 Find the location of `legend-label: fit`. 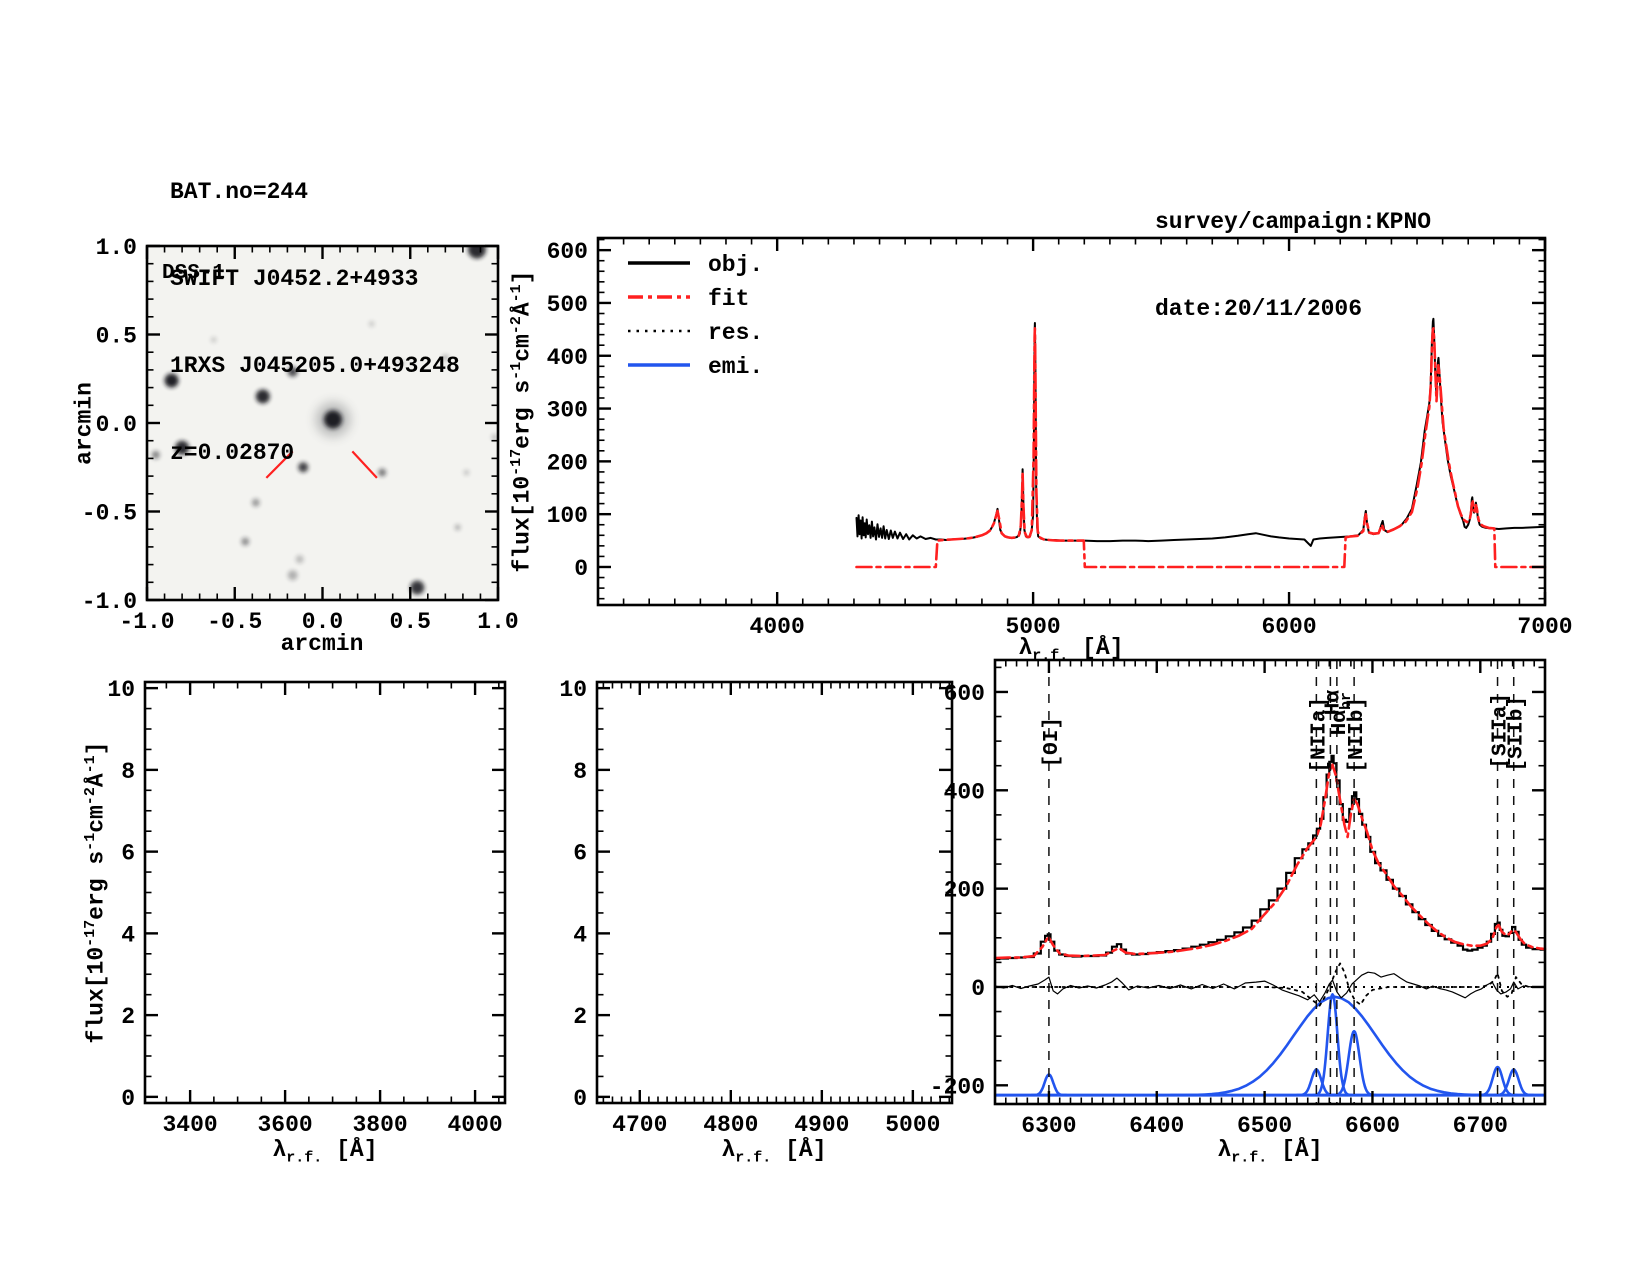

legend-label: fit is located at coordinates (728, 299).